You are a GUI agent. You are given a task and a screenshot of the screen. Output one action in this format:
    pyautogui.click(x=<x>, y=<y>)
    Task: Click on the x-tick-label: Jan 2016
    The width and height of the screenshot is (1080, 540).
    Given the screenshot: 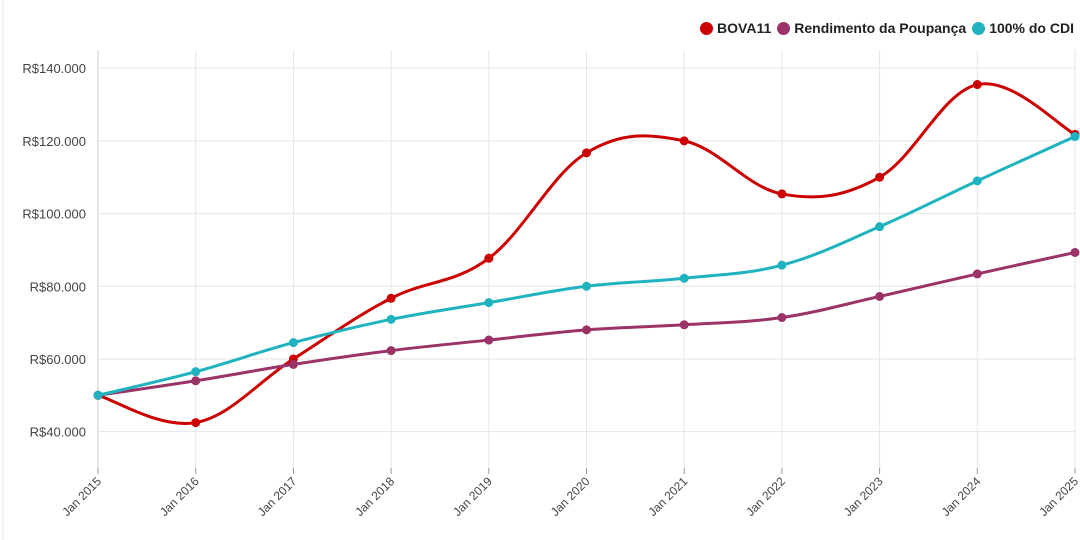 What is the action you would take?
    pyautogui.click(x=179, y=496)
    